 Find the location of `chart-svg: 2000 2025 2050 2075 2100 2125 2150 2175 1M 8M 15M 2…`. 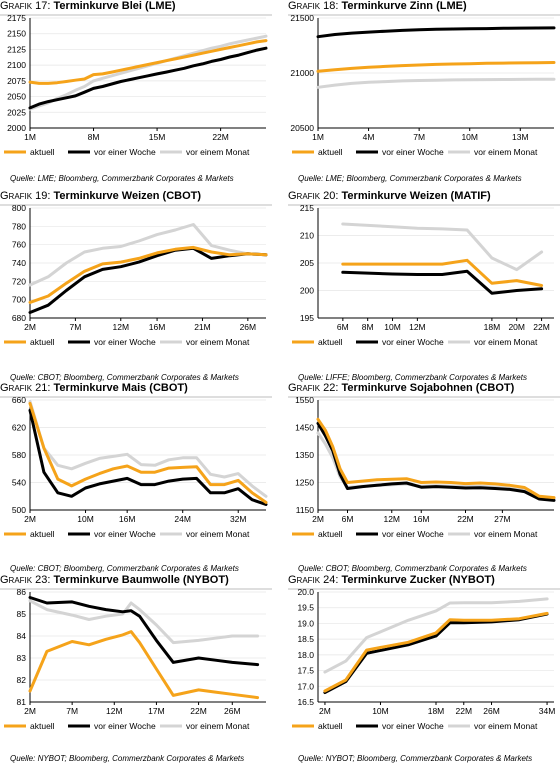

chart-svg: 2000 2025 2050 2075 2100 2125 2150 2175 1M 8M 15M 2… is located at coordinates (136, 85).